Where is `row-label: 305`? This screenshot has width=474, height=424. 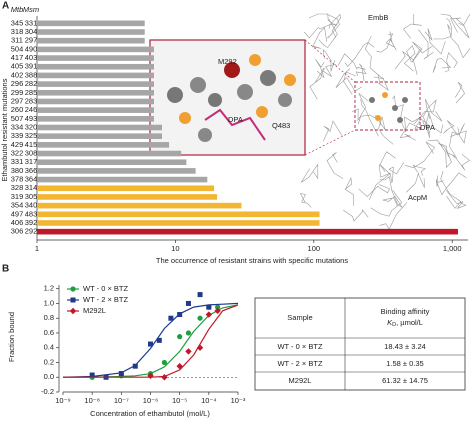 row-label: 305 is located at coordinates (31, 196).